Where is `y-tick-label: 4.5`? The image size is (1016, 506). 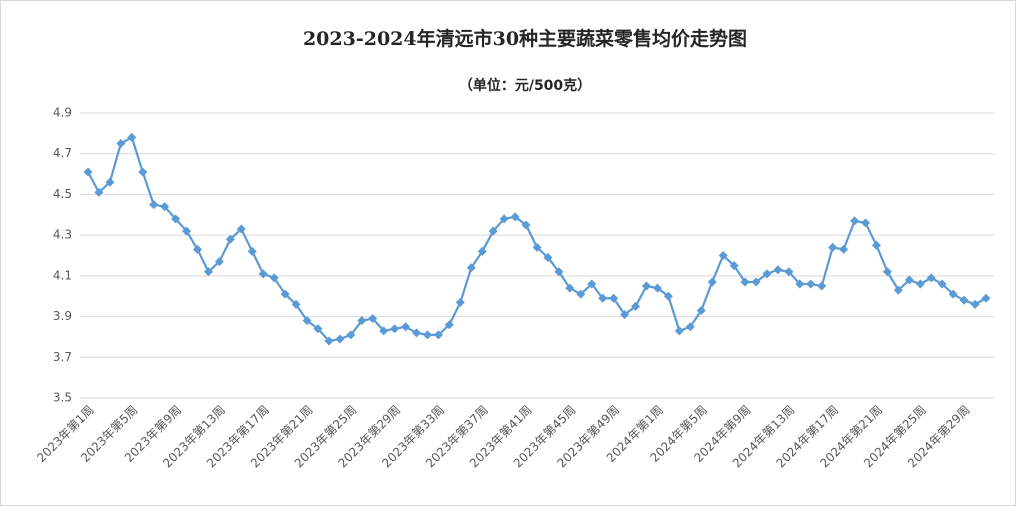
y-tick-label: 4.5 is located at coordinates (62, 194).